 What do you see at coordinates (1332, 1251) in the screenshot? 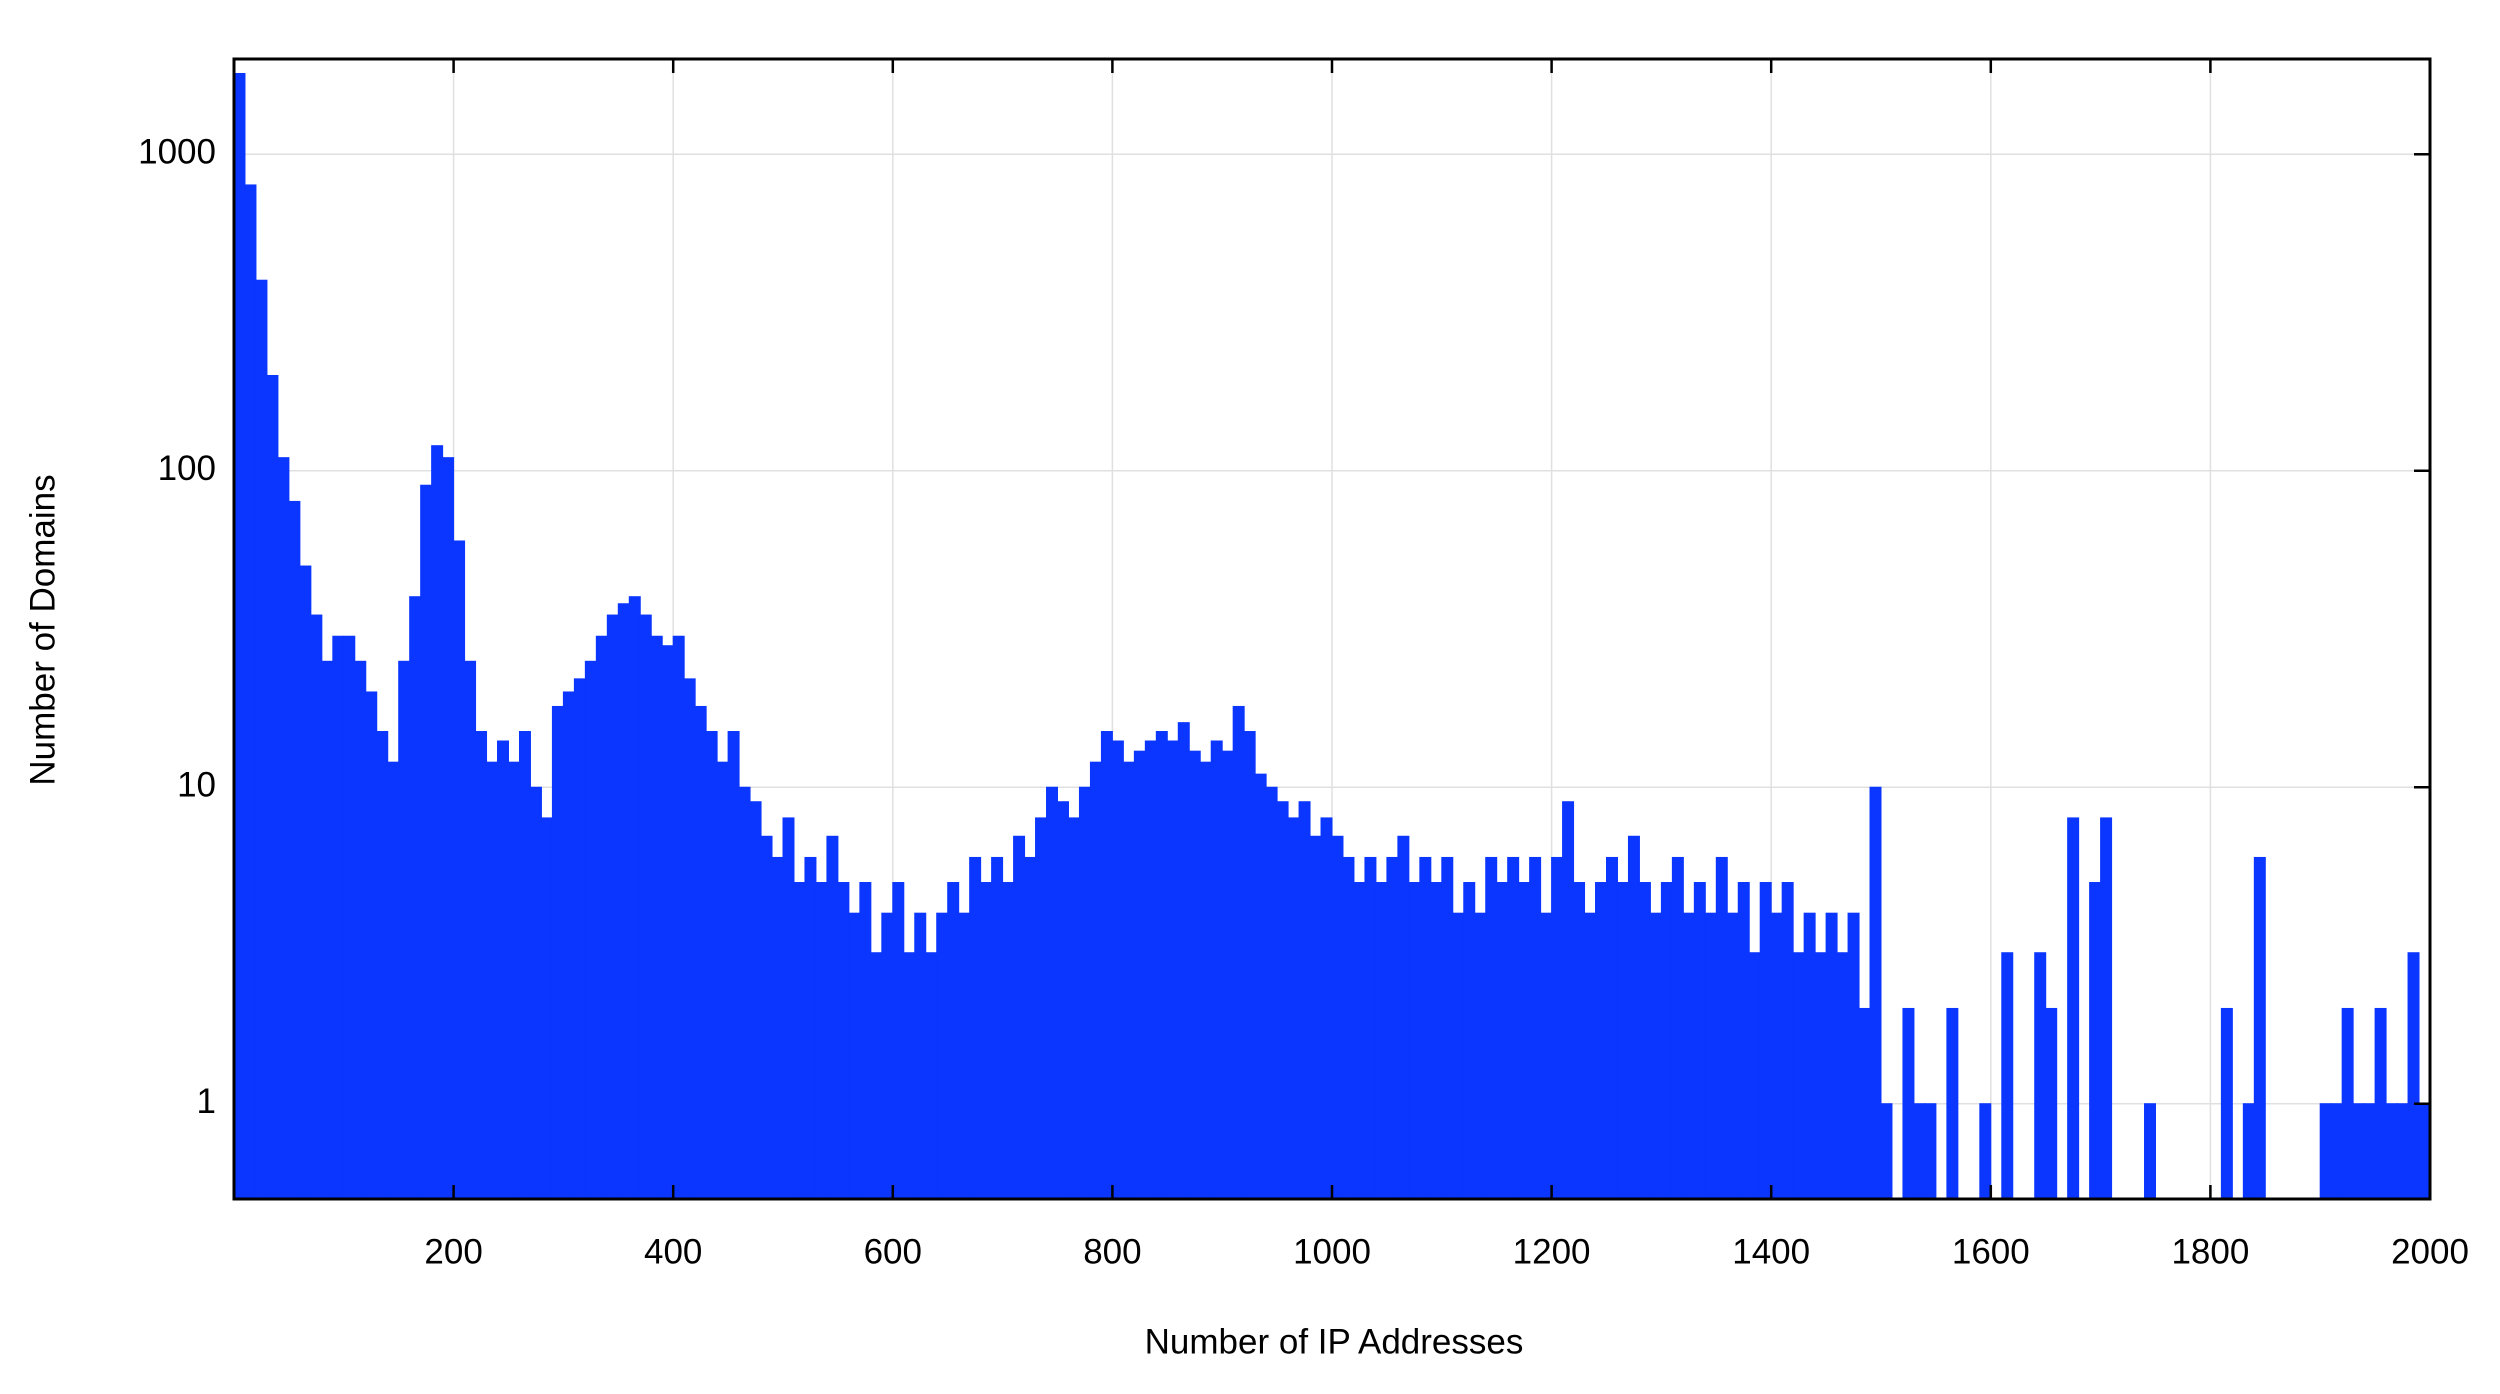
I see `x-tick-label: 1000` at bounding box center [1332, 1251].